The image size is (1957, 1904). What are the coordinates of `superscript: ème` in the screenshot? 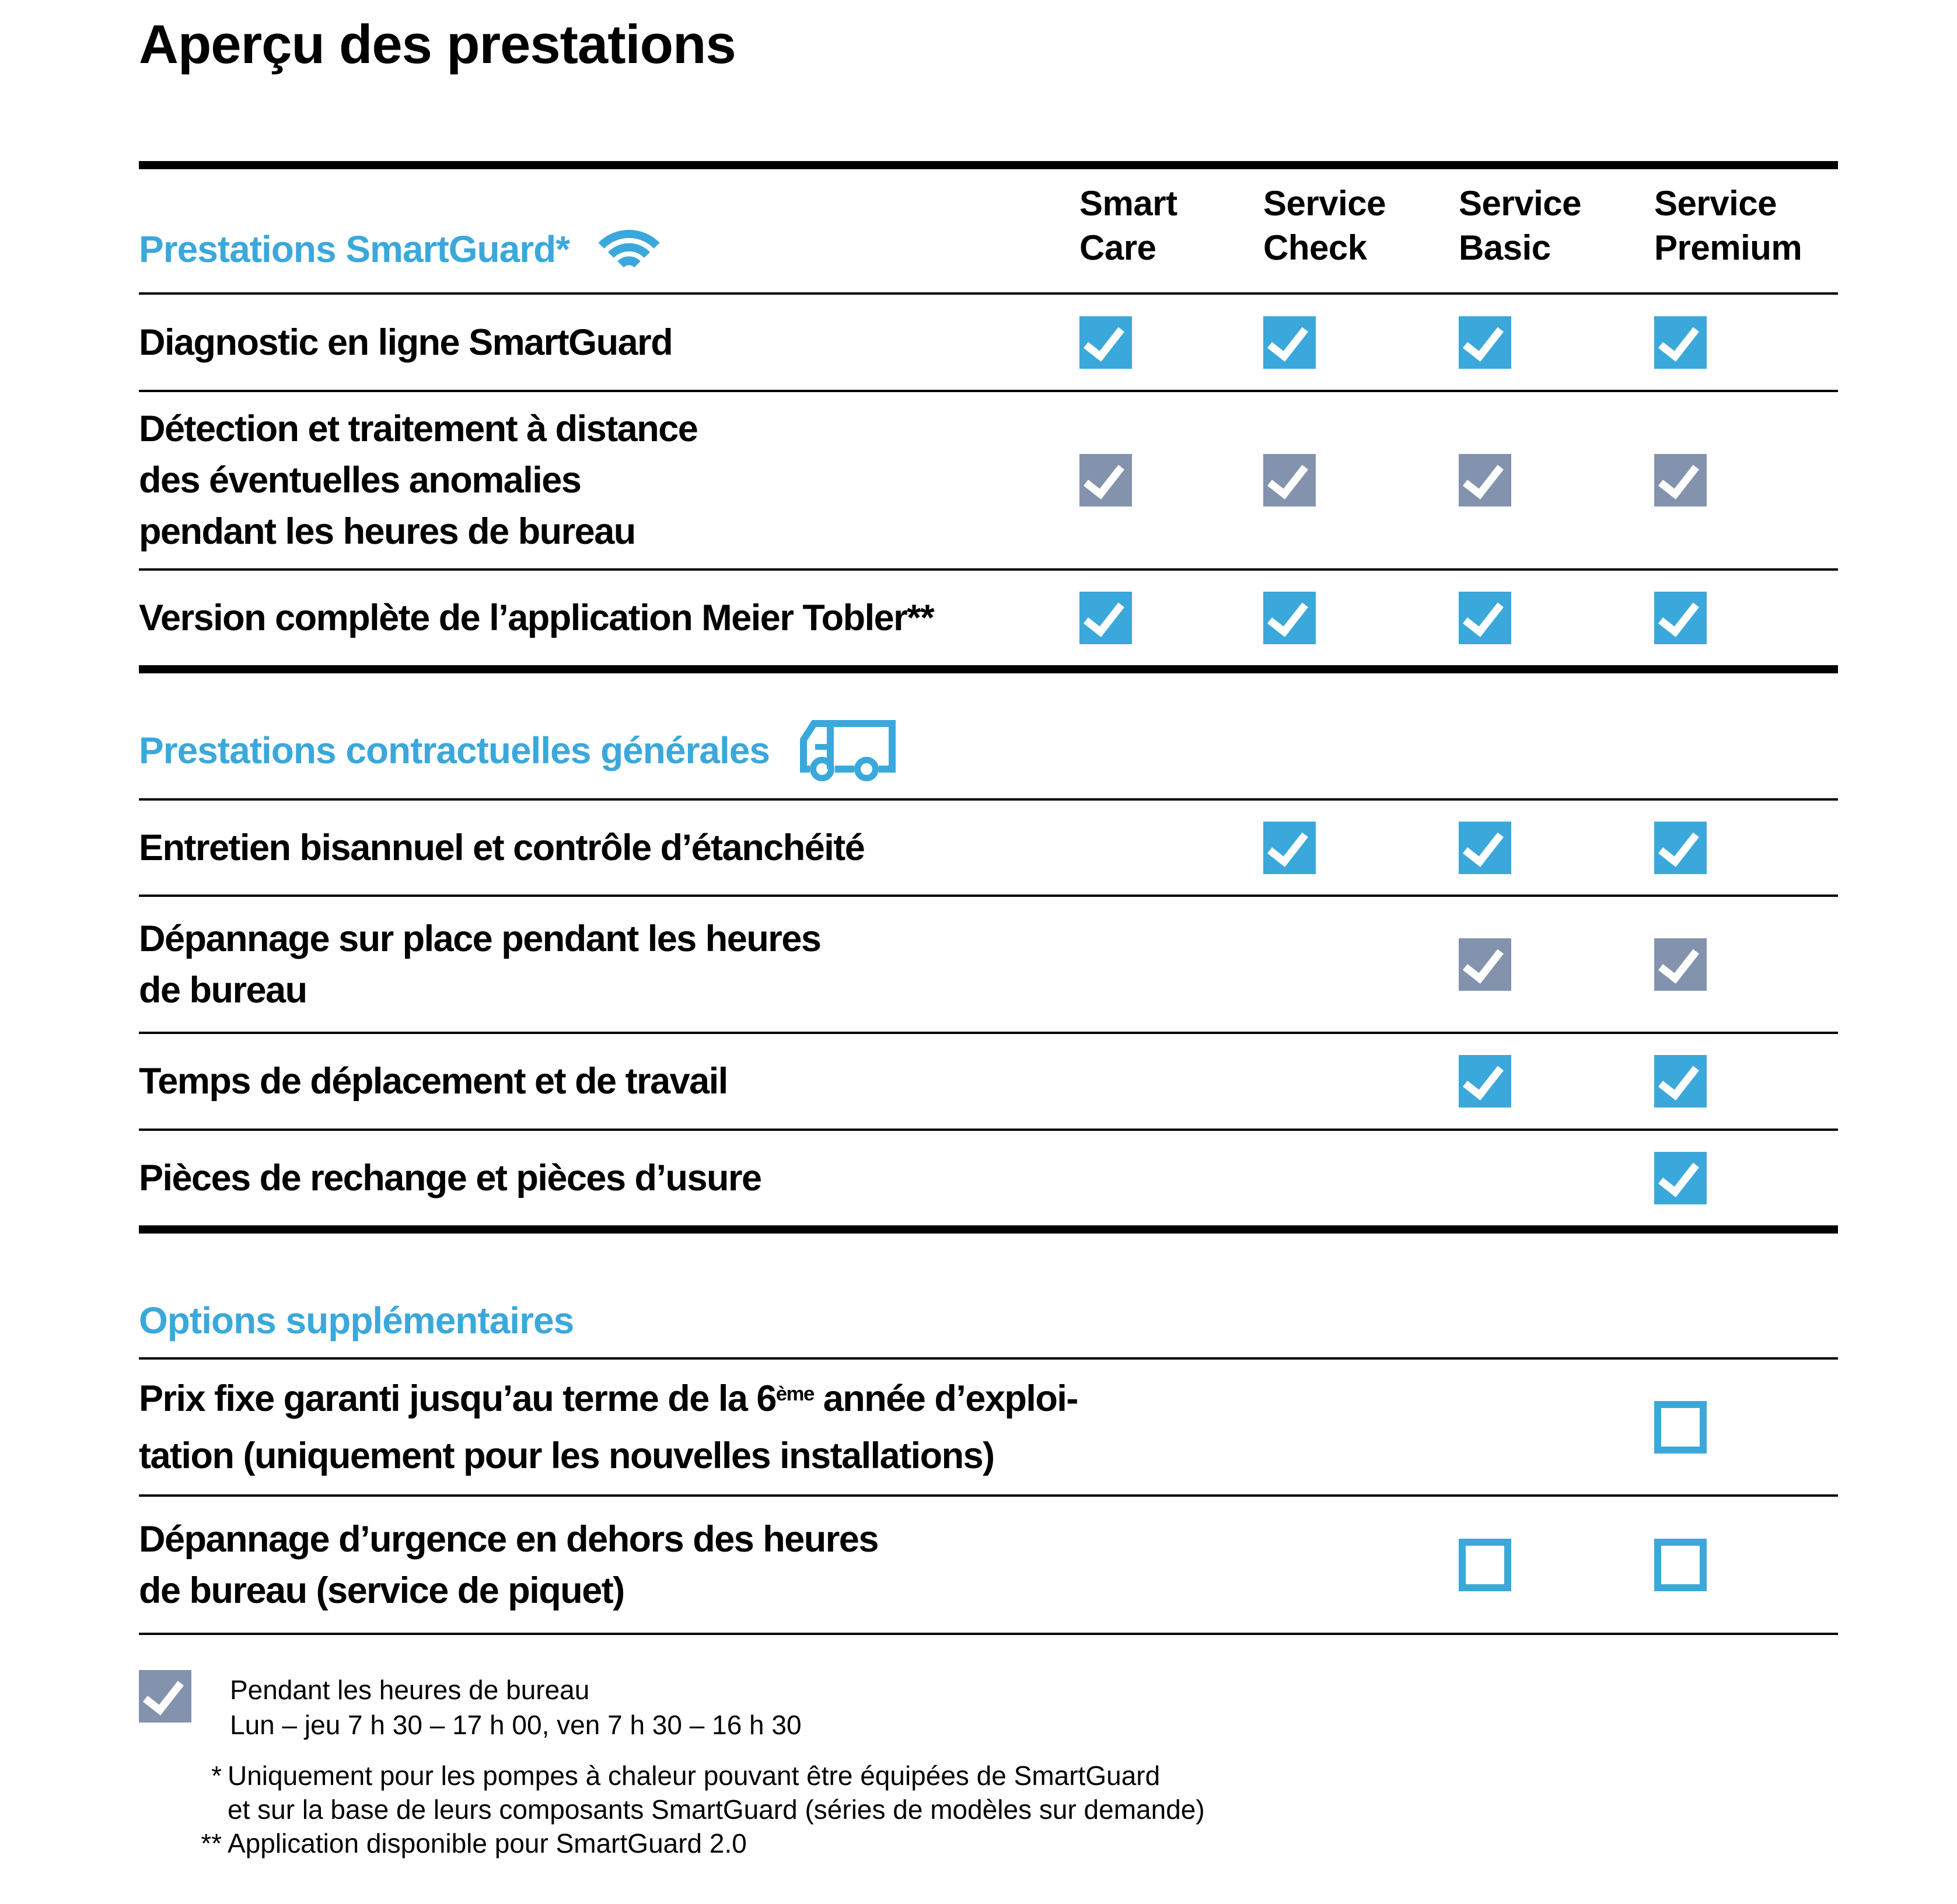 It's located at (795, 1394).